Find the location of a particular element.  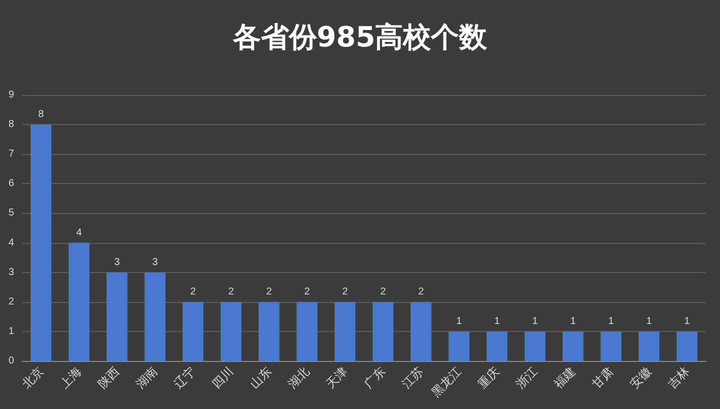

y-tick-label: 9 is located at coordinates (11, 95).